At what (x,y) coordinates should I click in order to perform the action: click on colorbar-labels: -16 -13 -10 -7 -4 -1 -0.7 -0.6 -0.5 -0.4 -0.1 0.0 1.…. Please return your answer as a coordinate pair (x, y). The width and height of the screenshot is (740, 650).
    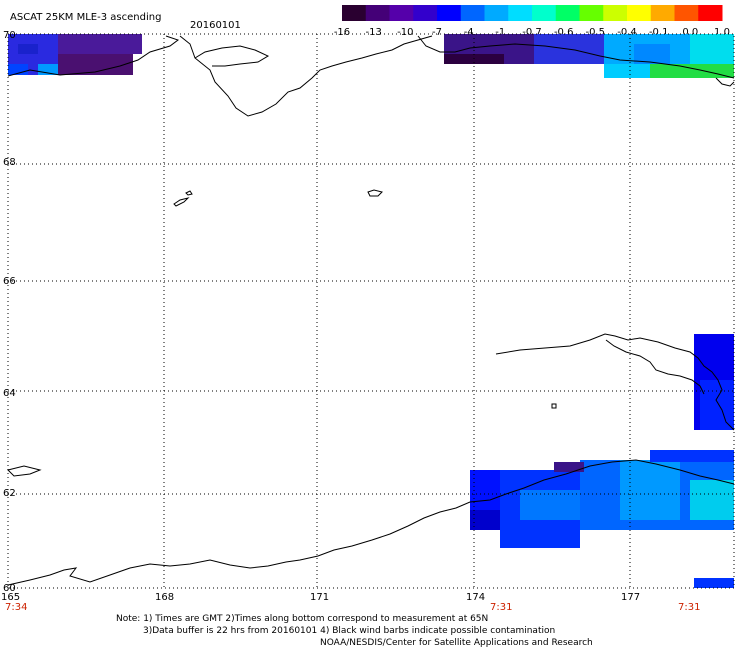
    Looking at the image, I should click on (532, 32).